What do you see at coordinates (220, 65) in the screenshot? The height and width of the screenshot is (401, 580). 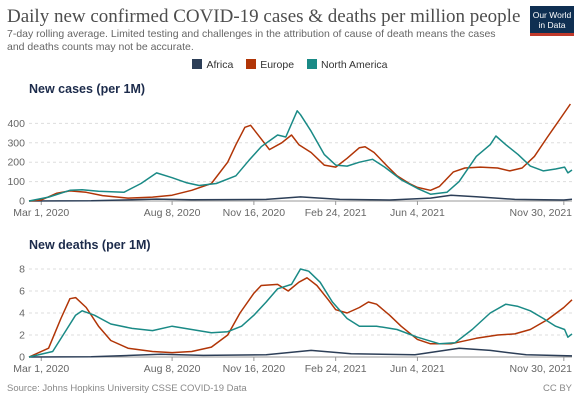 I see `legend-label-africa: Africa` at bounding box center [220, 65].